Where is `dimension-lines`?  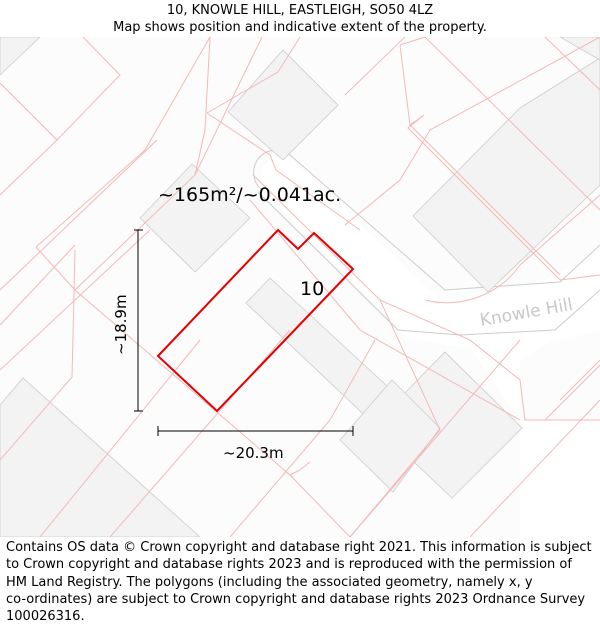
dimension-lines is located at coordinates (244, 332).